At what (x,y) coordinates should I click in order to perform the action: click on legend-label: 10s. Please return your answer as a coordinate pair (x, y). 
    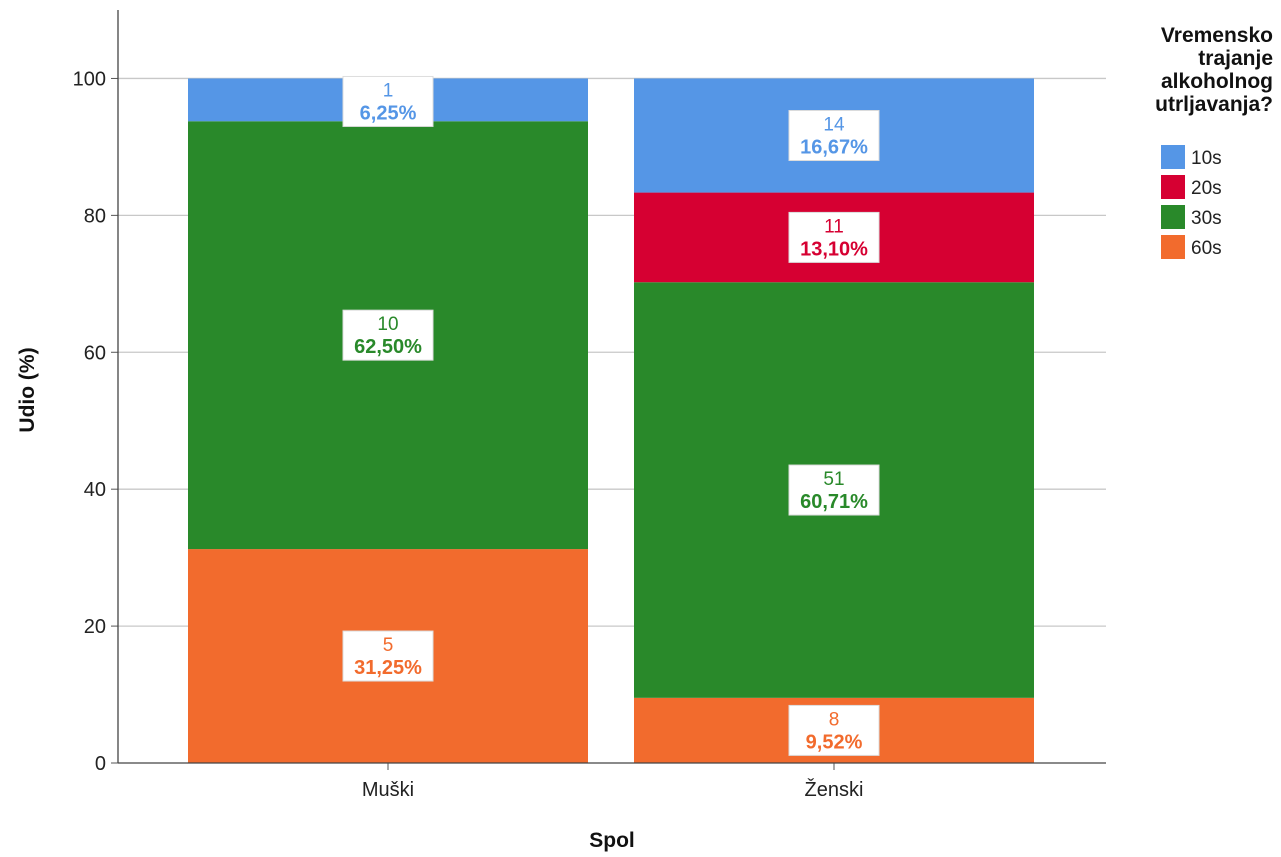
    Looking at the image, I should click on (1206, 158).